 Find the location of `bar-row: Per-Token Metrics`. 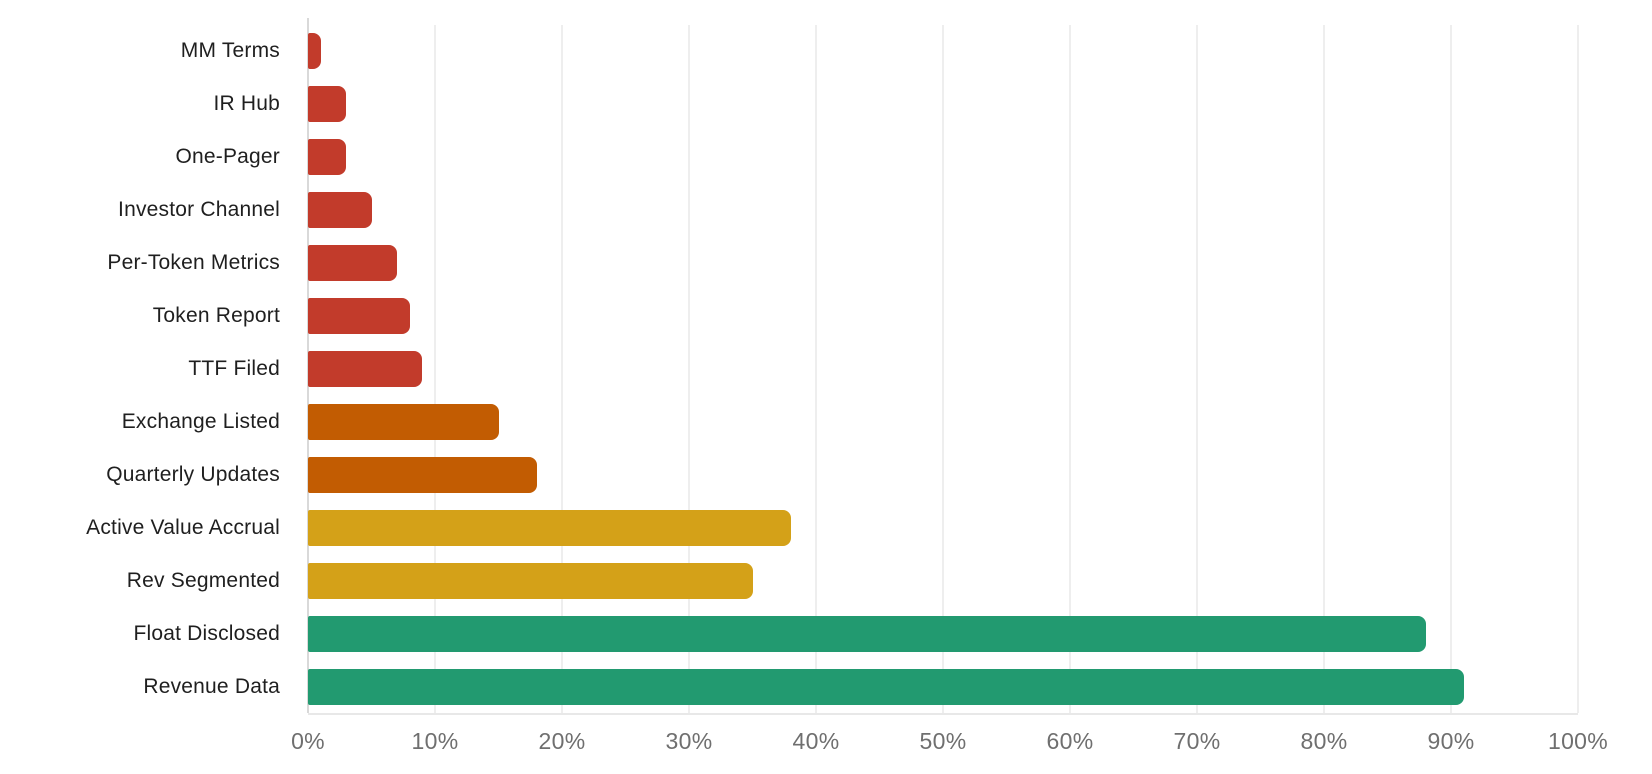

bar-row: Per-Token Metrics is located at coordinates (789, 263).